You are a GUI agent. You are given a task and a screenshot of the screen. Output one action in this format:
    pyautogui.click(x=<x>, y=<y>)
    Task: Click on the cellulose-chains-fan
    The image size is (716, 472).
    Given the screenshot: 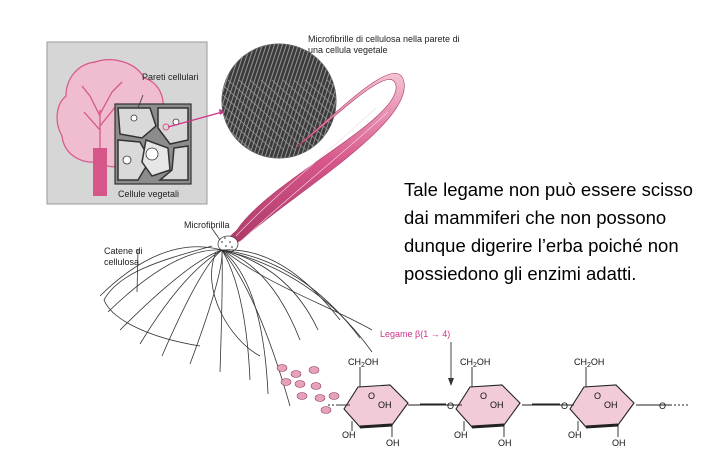 What is the action you would take?
    pyautogui.click(x=236, y=326)
    